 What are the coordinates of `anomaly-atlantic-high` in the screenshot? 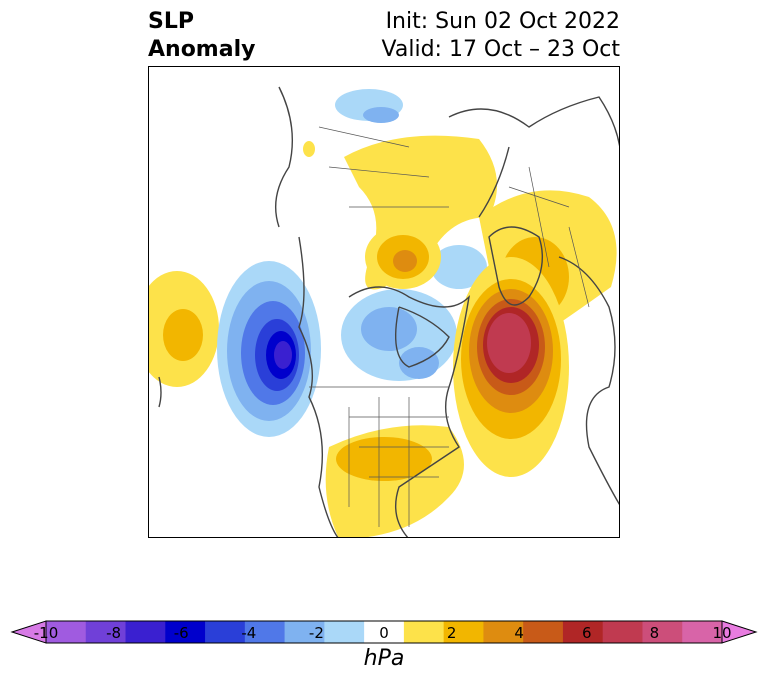 It's located at (511, 367).